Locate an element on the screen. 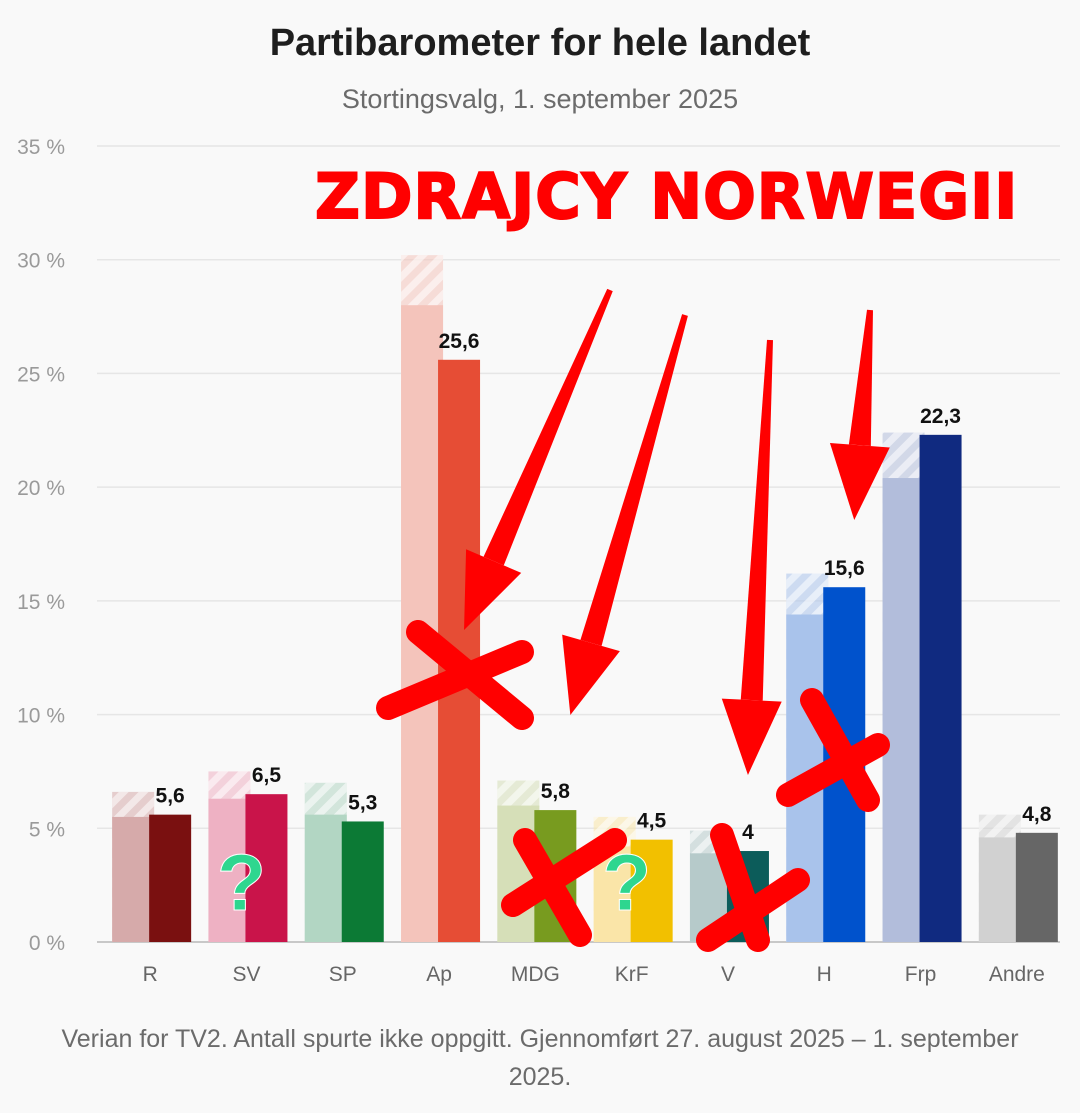  value-label: 25,6 is located at coordinates (459, 341).